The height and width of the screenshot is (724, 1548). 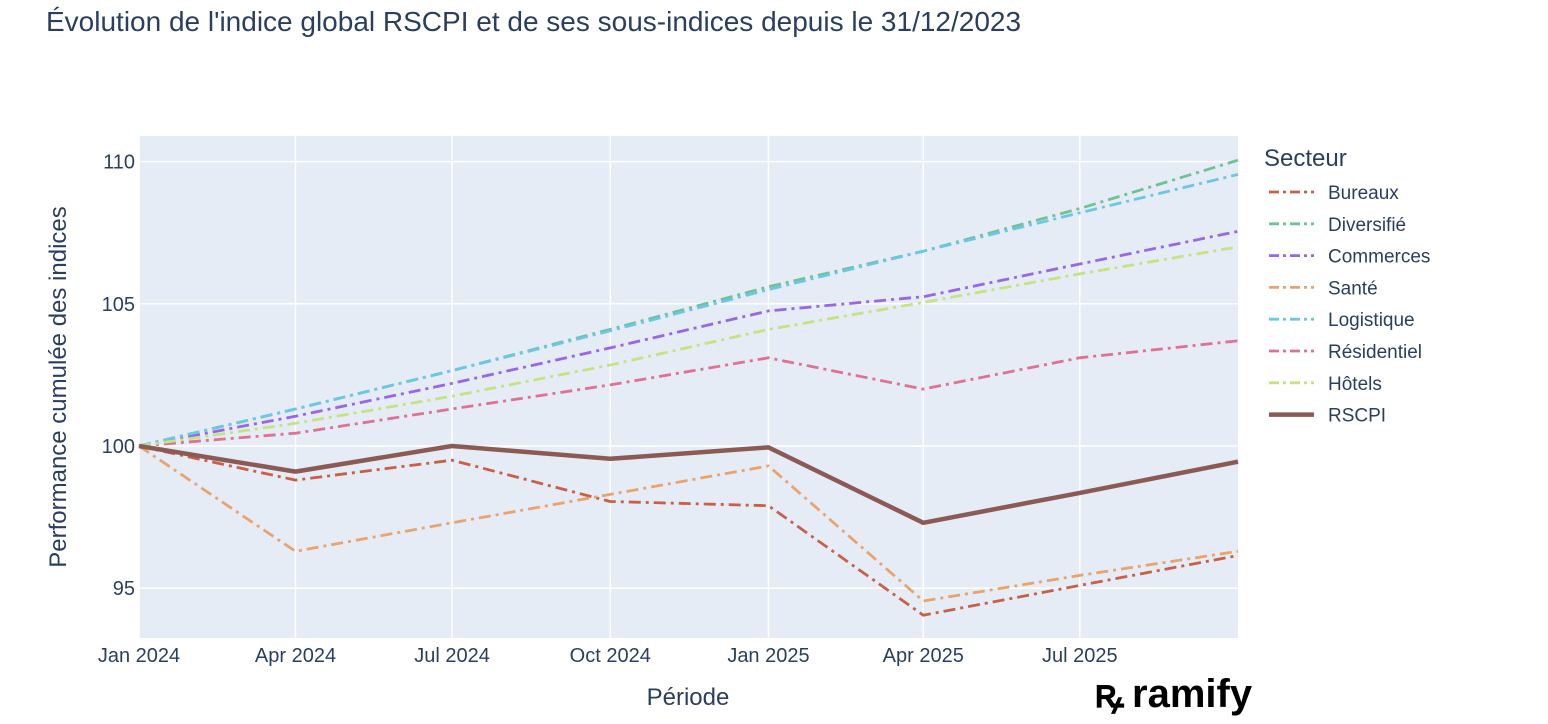 What do you see at coordinates (688, 697) in the screenshot?
I see `x-axis-title: Période` at bounding box center [688, 697].